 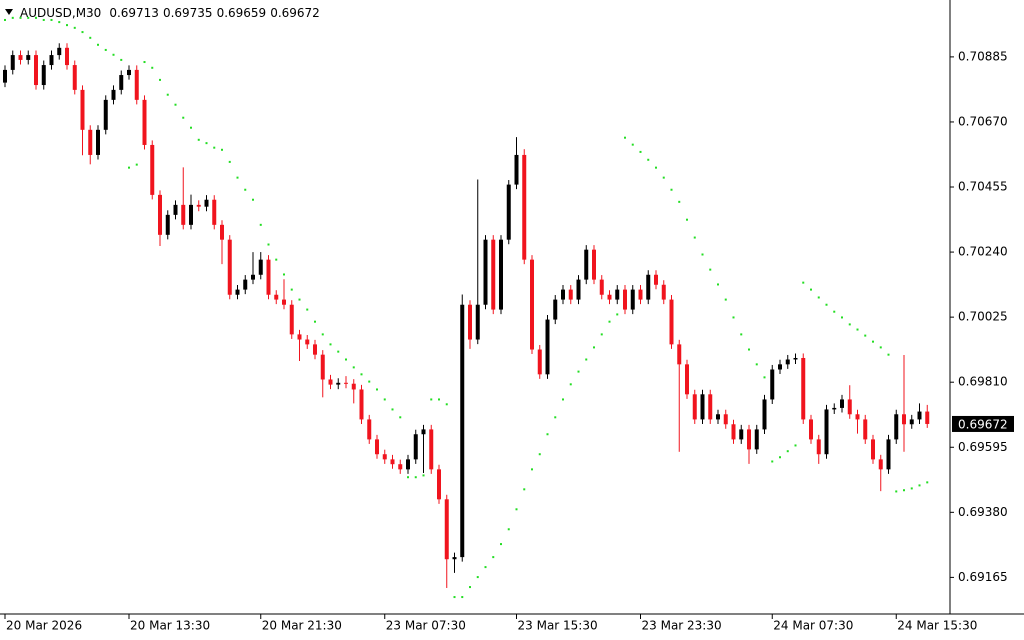 I want to click on open-value: 0.69713, so click(x=134, y=13).